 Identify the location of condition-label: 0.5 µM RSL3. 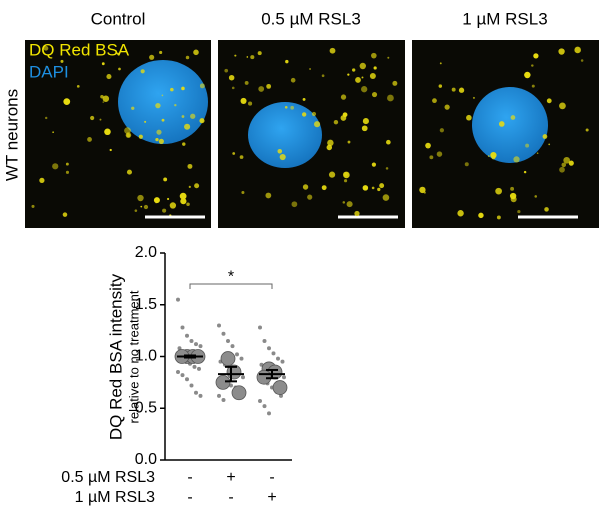
(108, 477).